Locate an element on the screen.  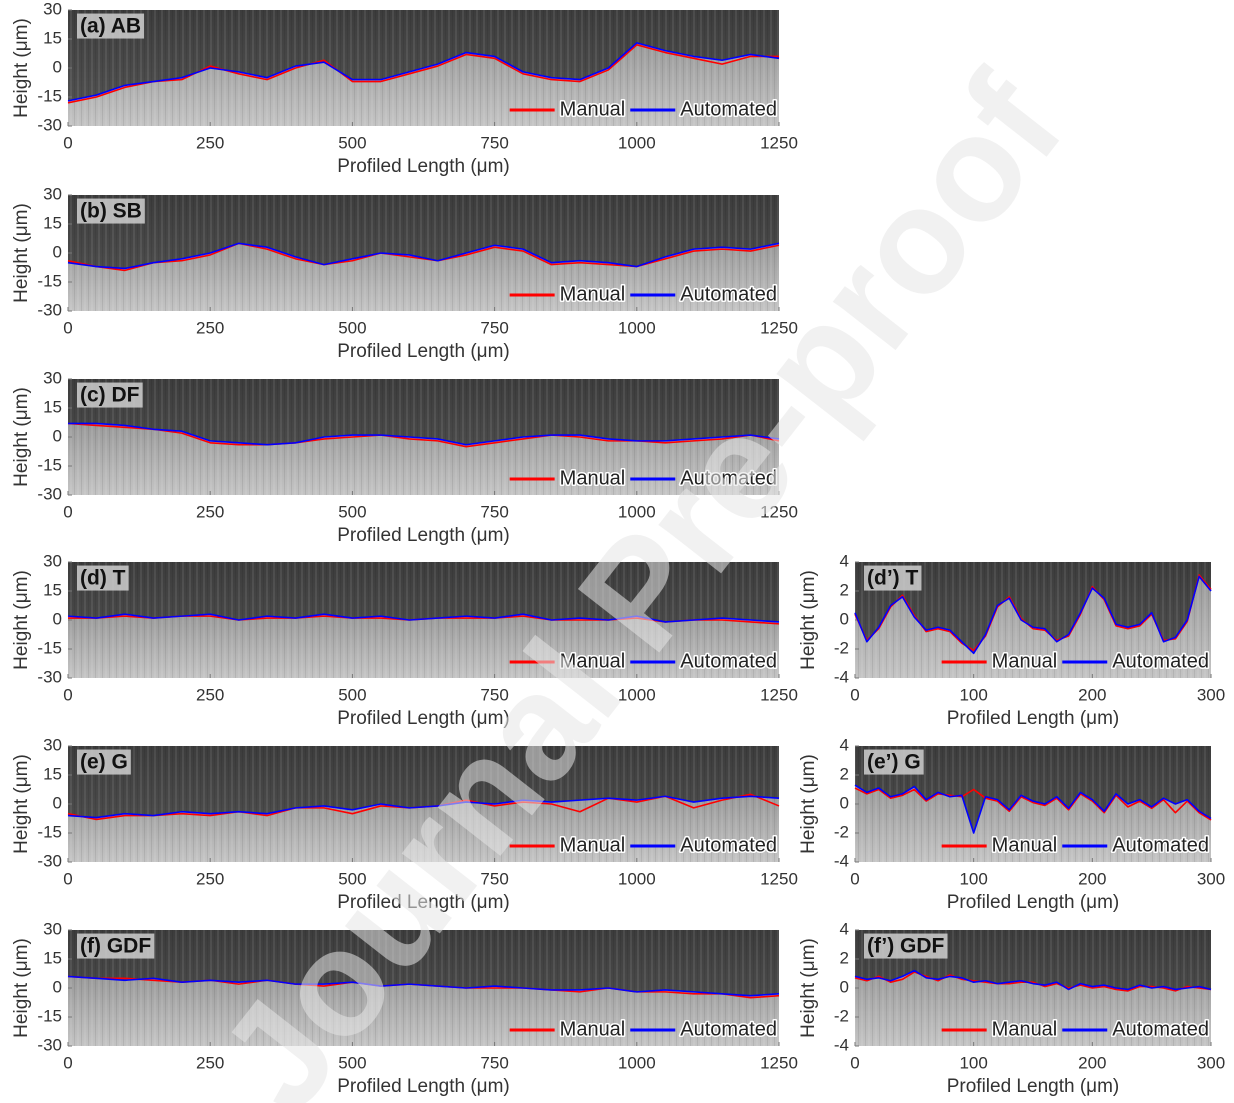
image-texture is located at coordinates (423, 253).